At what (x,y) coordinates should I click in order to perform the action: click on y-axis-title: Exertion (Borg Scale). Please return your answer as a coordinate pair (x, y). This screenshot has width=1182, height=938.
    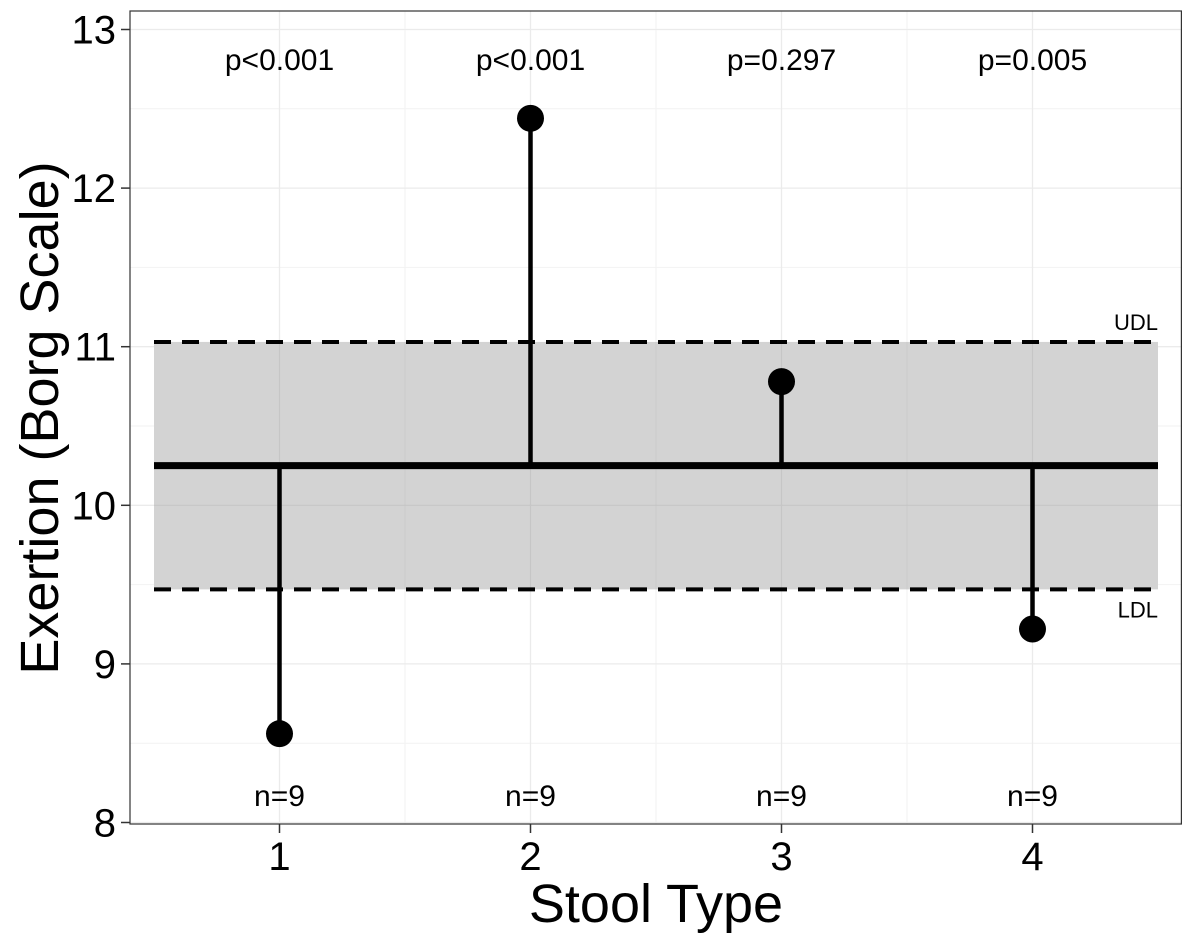
    Looking at the image, I should click on (40, 417).